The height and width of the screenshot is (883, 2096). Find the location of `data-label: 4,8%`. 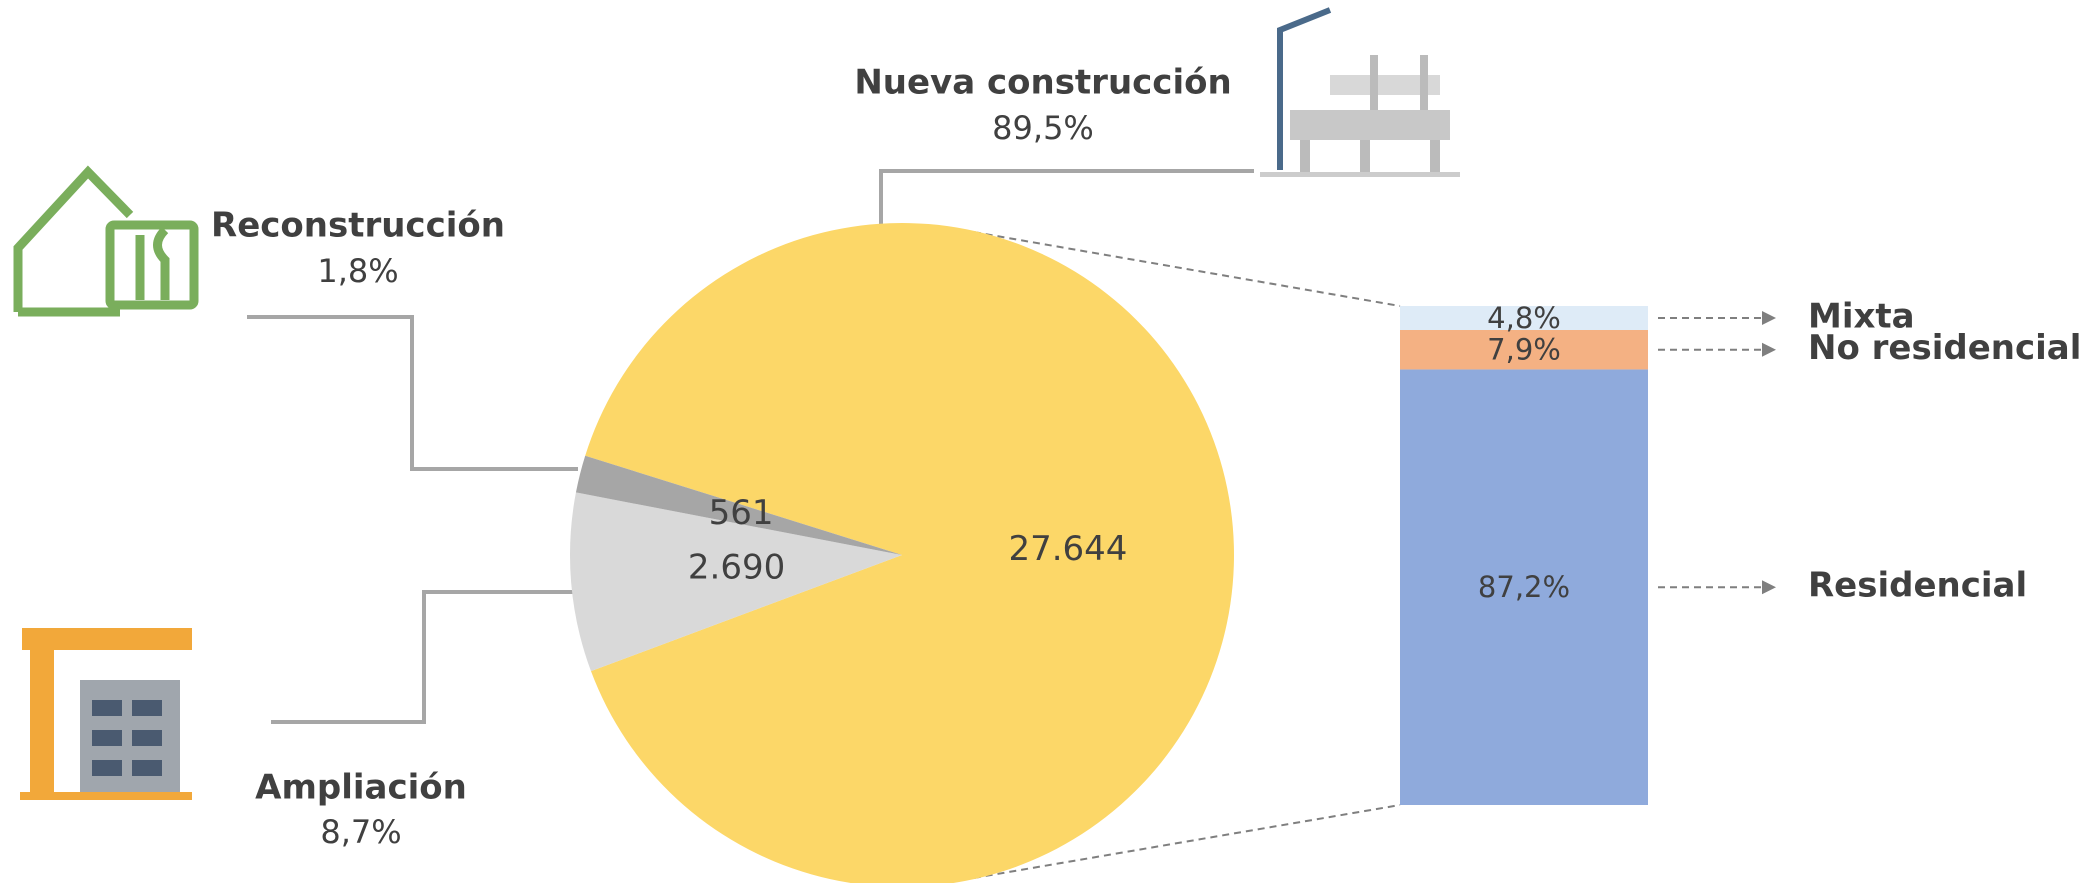

data-label: 4,8% is located at coordinates (1524, 318).